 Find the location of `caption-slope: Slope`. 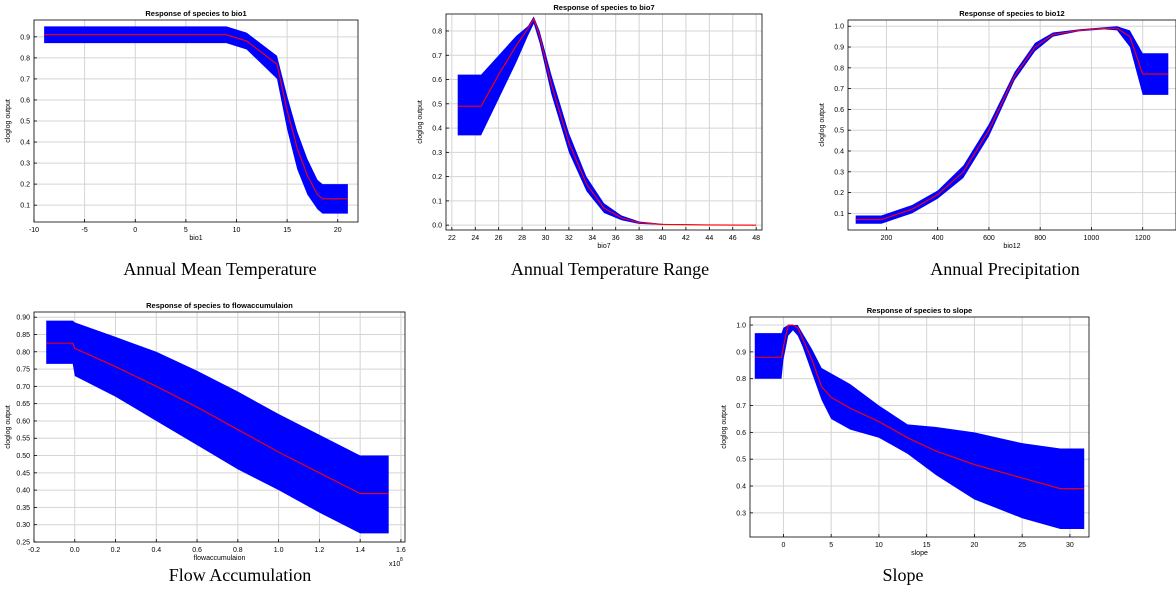

caption-slope: Slope is located at coordinates (903, 575).